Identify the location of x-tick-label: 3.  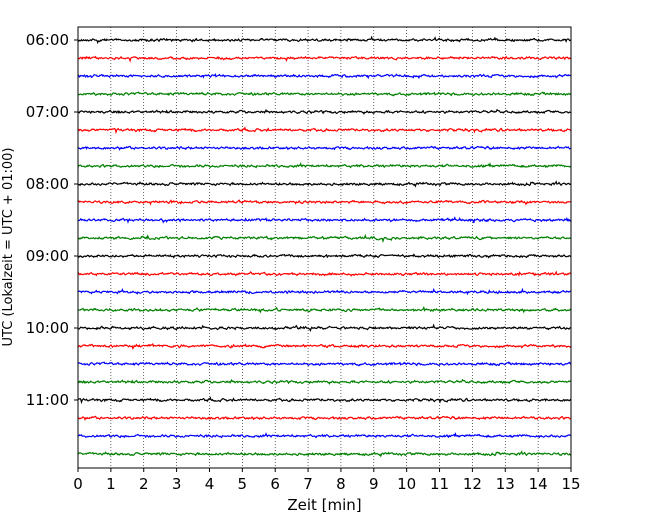
(177, 484).